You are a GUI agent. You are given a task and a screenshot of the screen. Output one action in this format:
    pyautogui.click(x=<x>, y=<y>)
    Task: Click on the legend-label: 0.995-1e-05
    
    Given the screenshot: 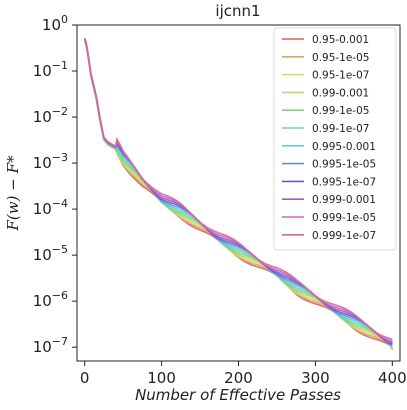 What is the action you would take?
    pyautogui.click(x=344, y=165)
    